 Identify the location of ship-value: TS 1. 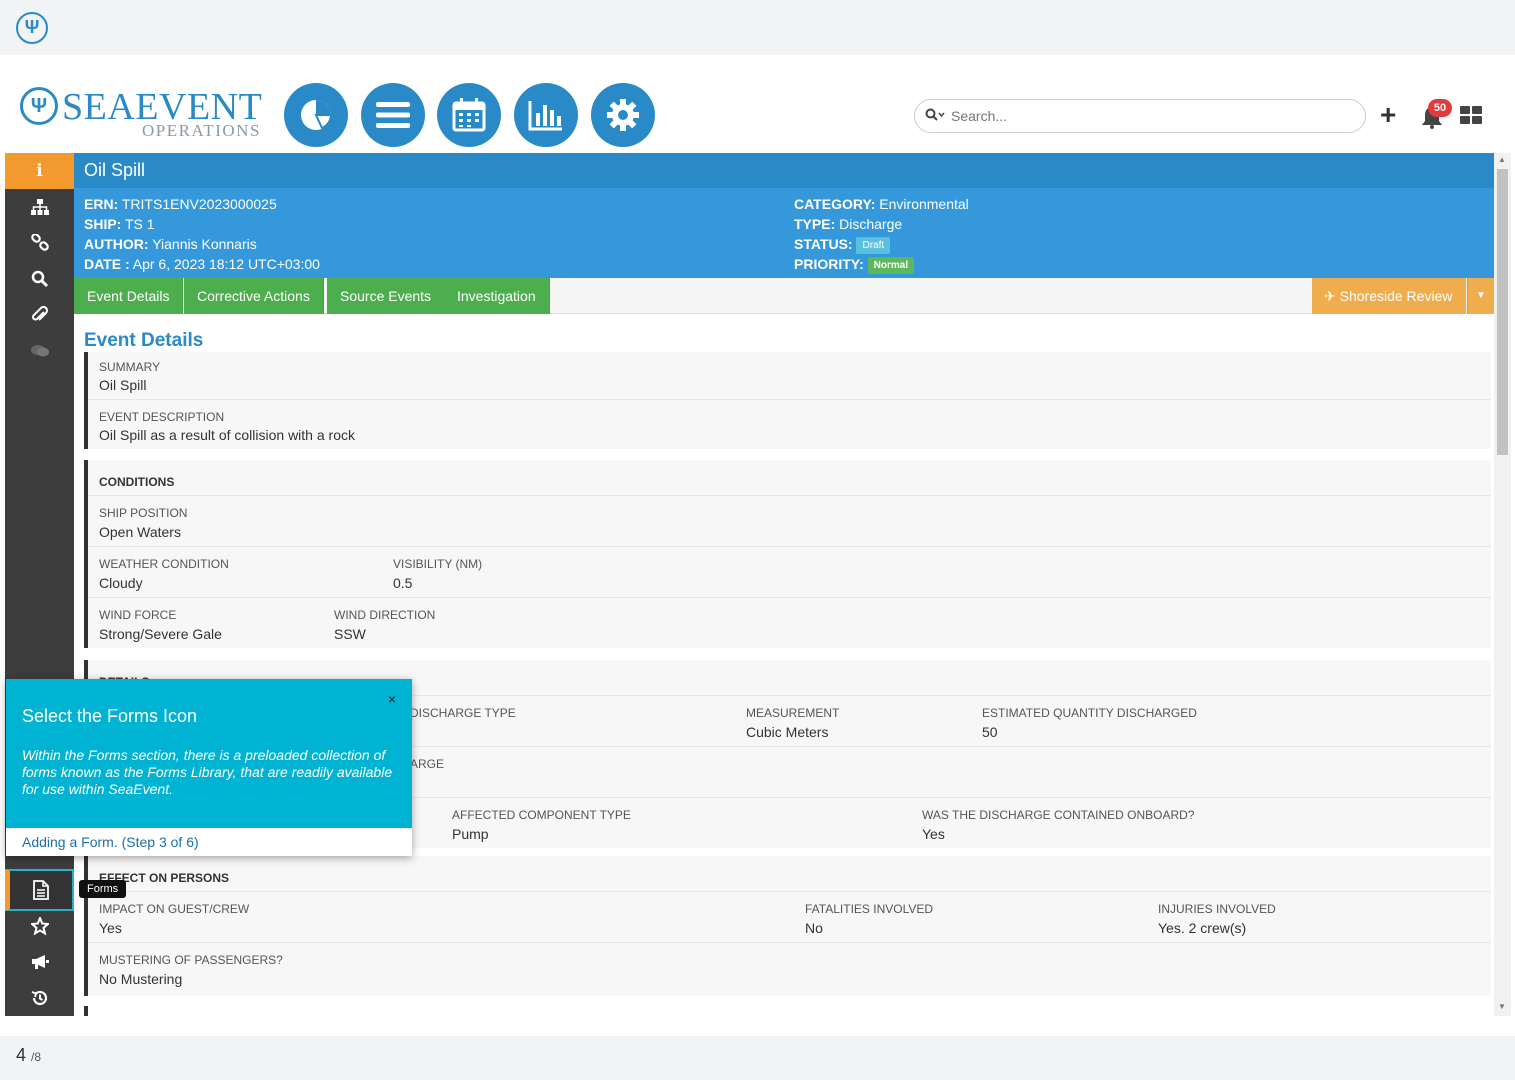
(139, 224).